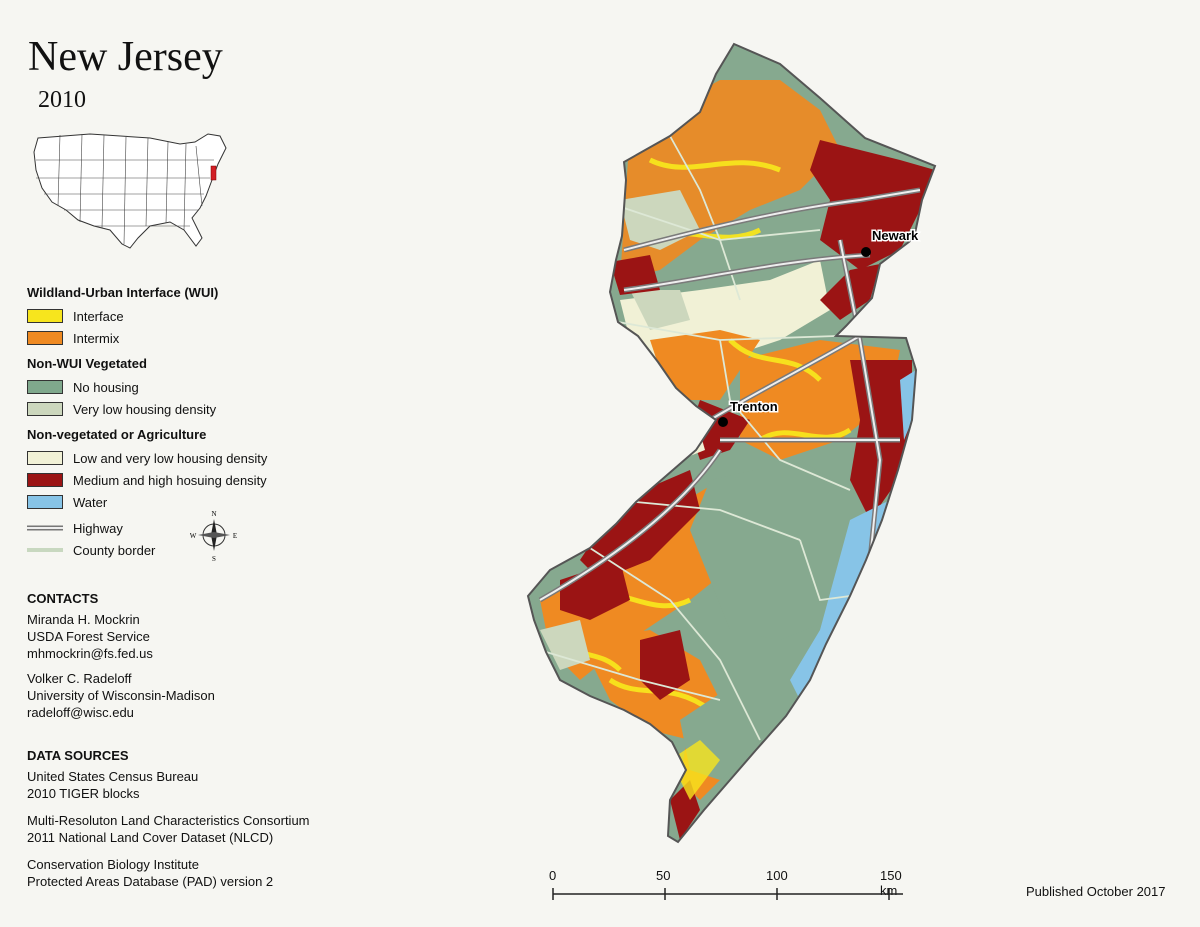 The height and width of the screenshot is (927, 1200). Describe the element at coordinates (90, 653) in the screenshot. I see `contact-email: mhmockrin@fs.fed.us` at that location.